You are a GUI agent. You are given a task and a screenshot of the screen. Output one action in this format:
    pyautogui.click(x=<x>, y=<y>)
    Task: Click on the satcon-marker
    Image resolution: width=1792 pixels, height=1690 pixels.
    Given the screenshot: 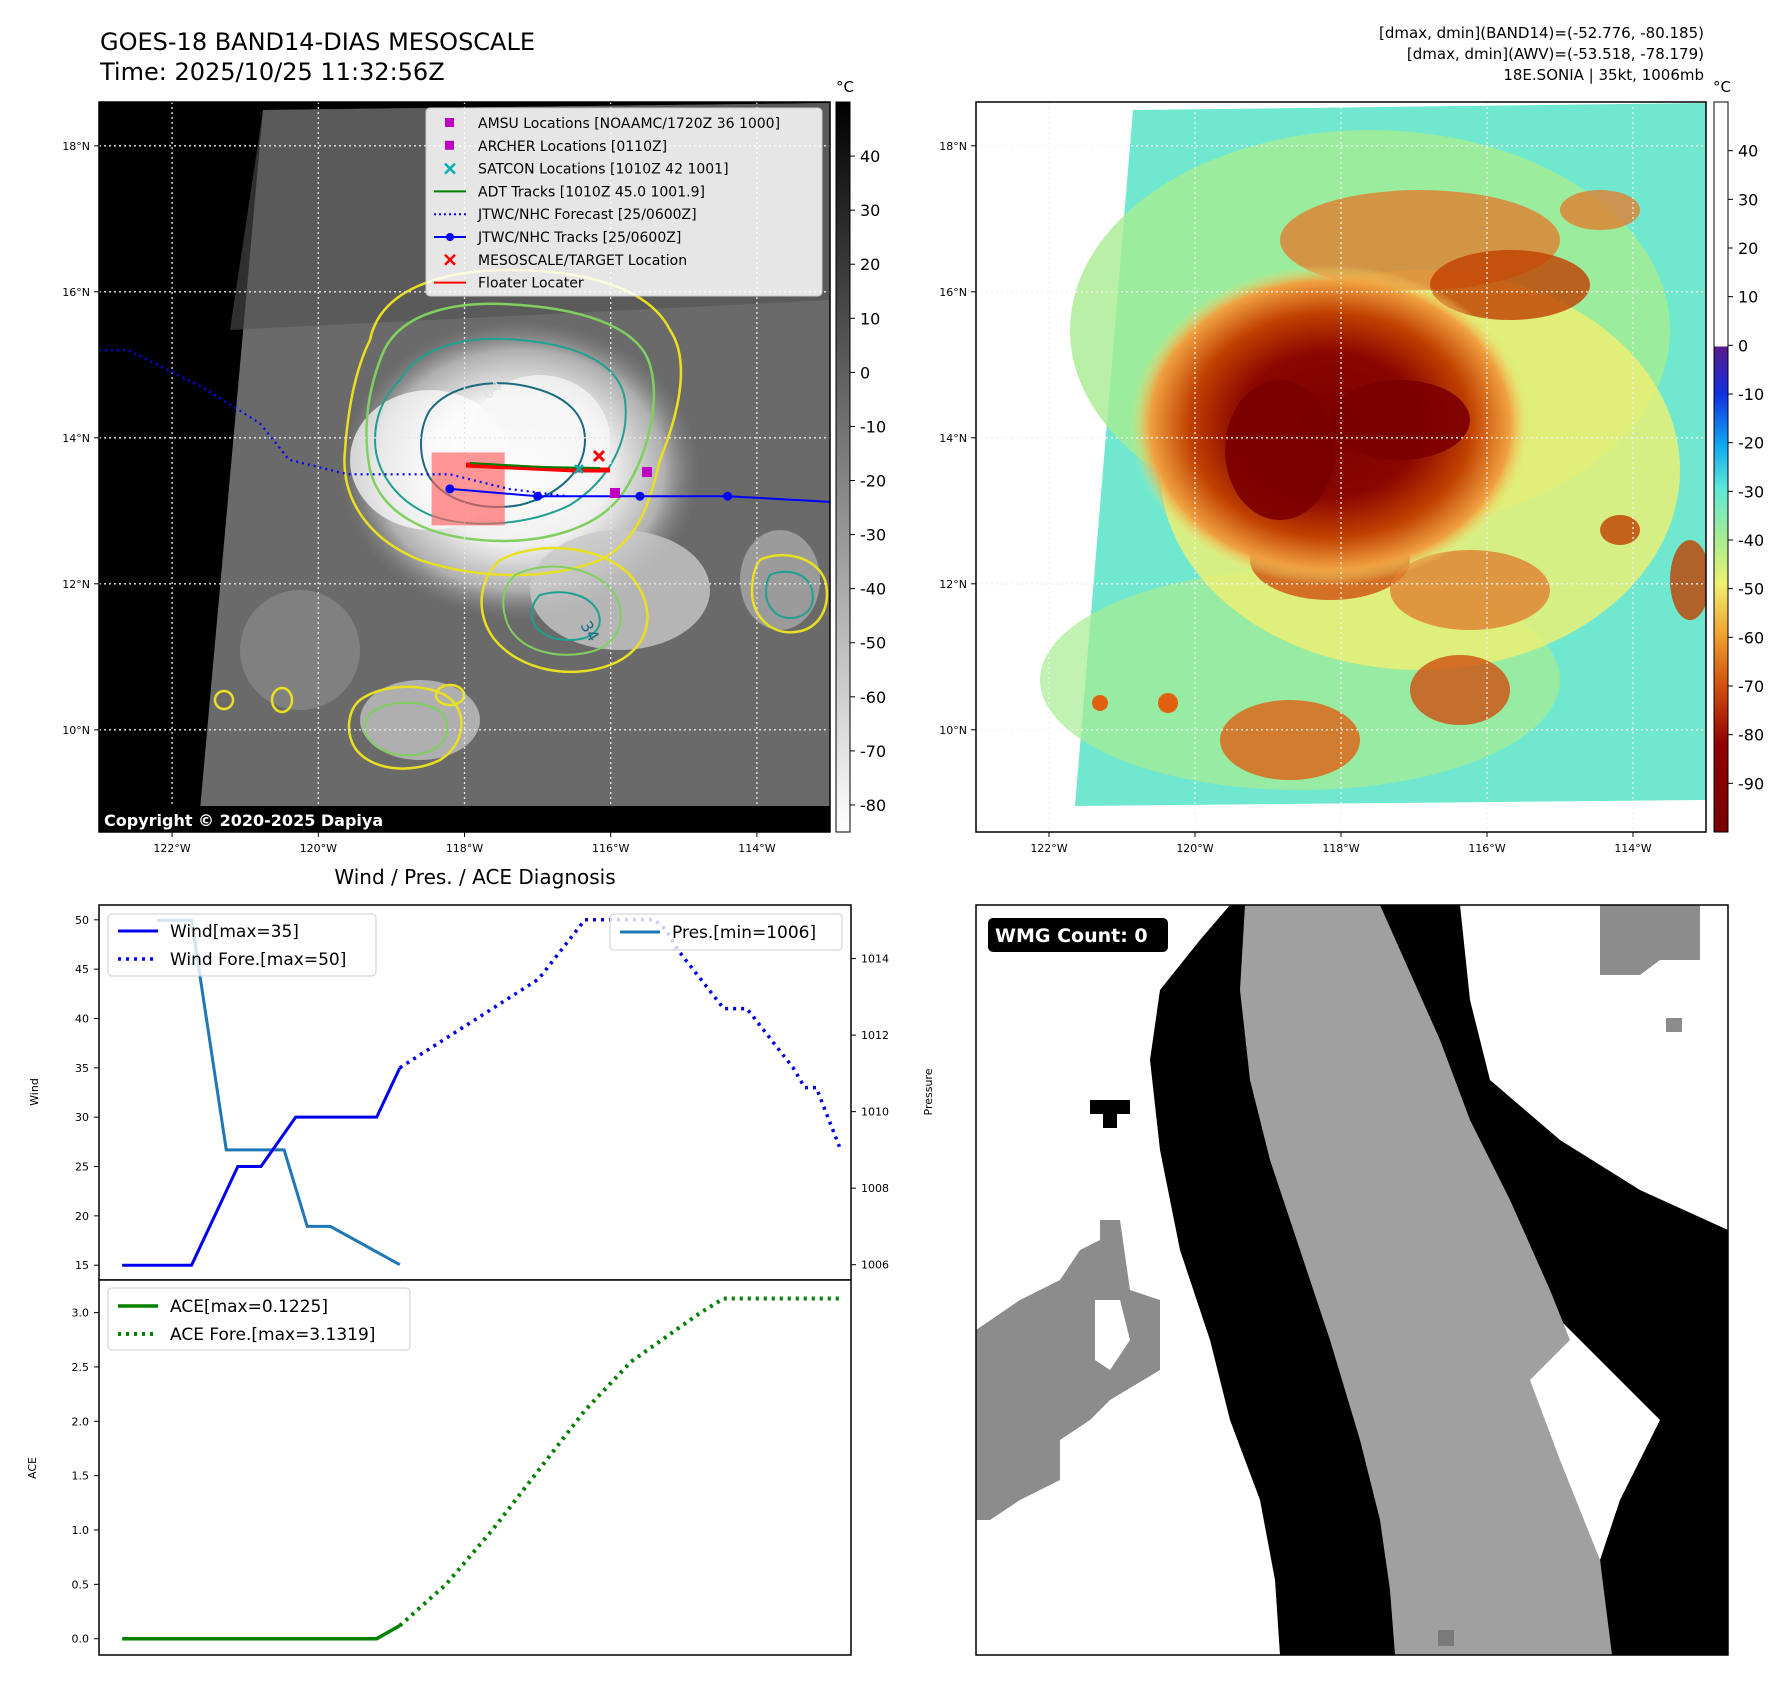 What is the action you would take?
    pyautogui.click(x=579, y=469)
    